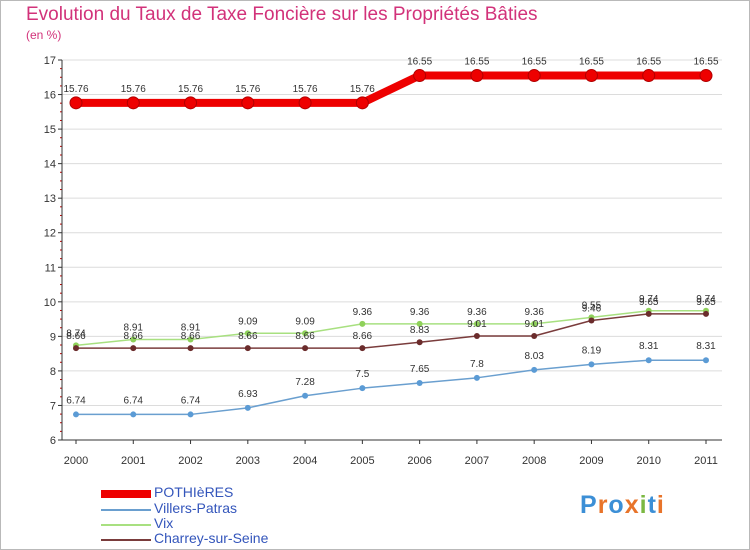 The image size is (750, 550). What do you see at coordinates (419, 461) in the screenshot?
I see `x-tick-label: 2006` at bounding box center [419, 461].